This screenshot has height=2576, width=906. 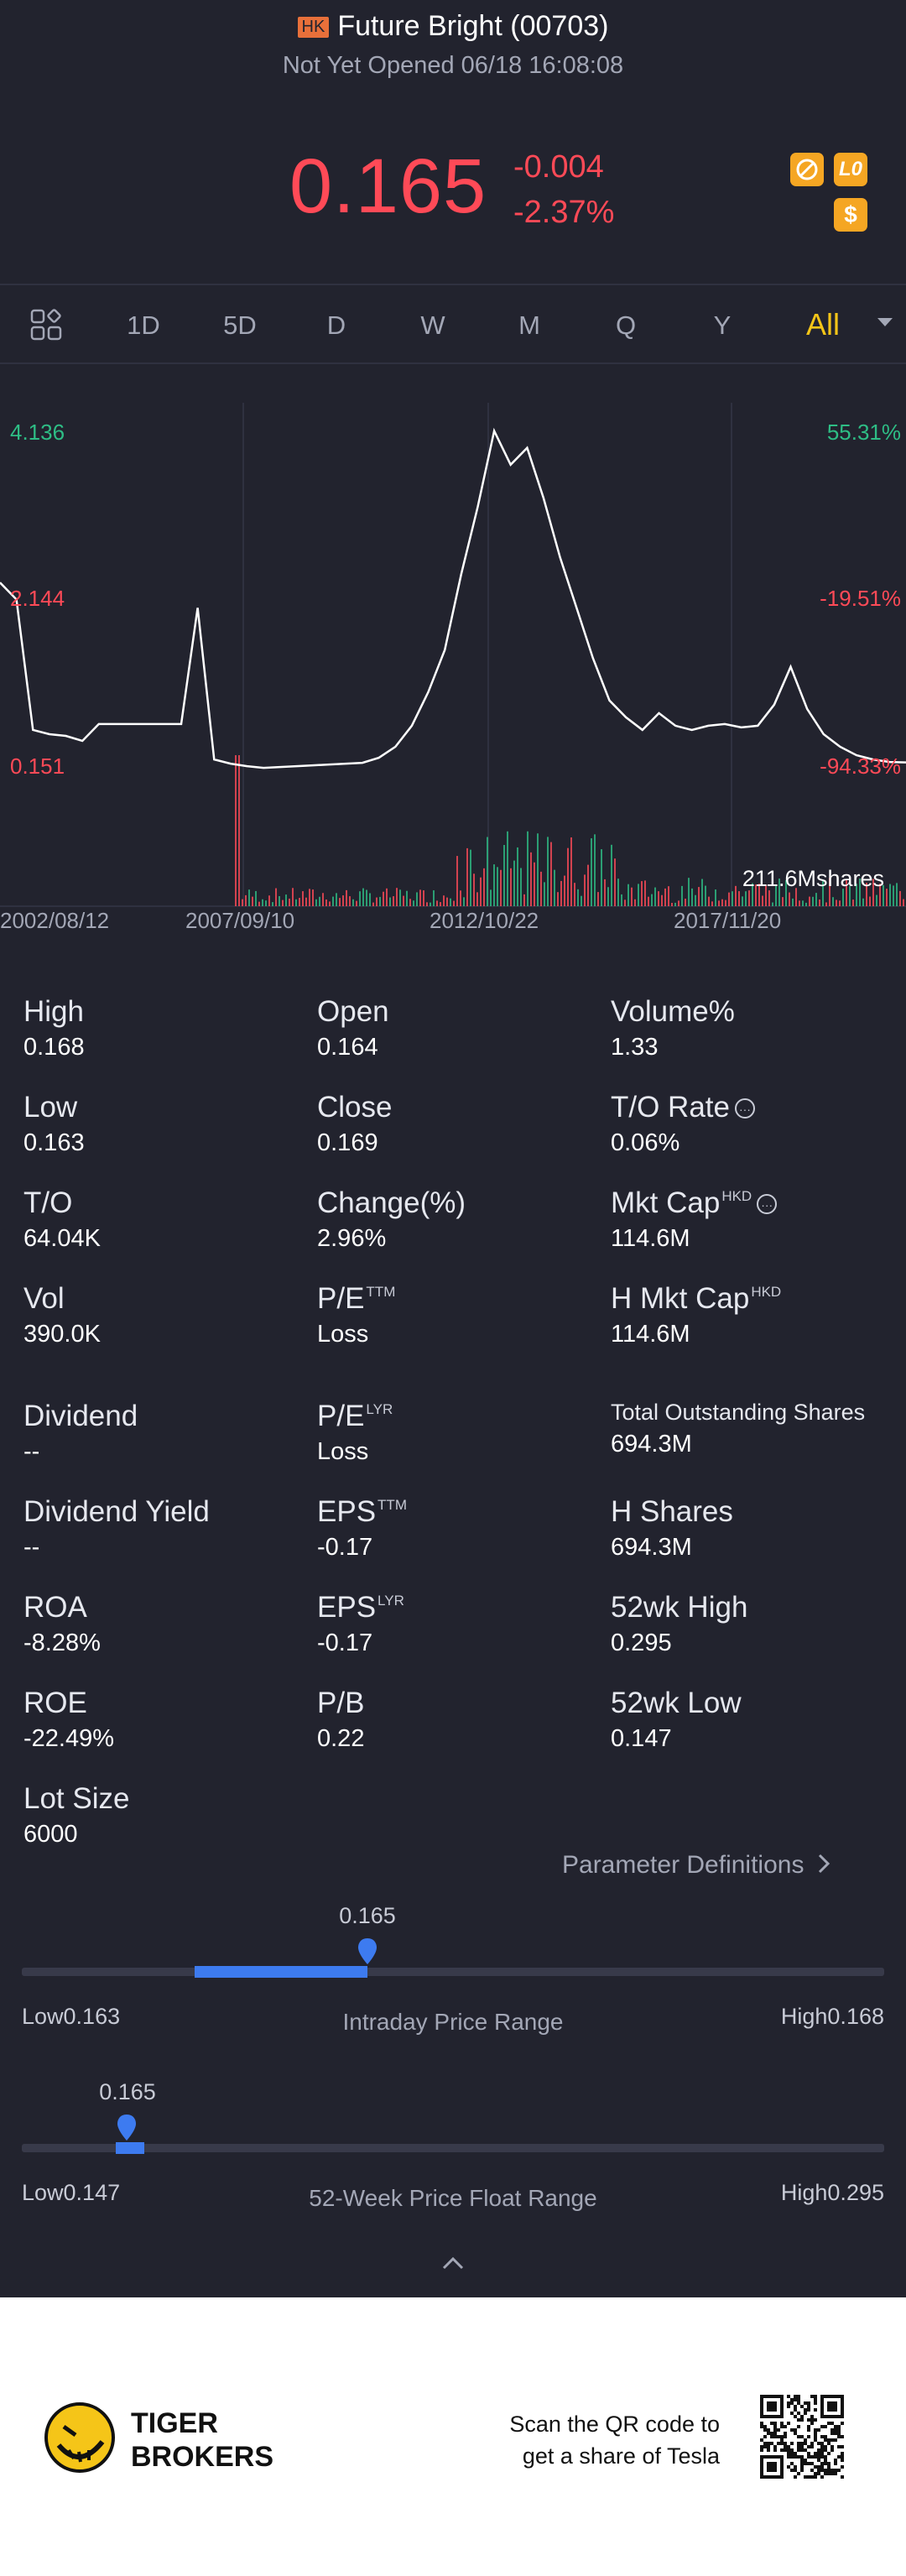 What do you see at coordinates (832, 2192) in the screenshot?
I see `week52-high: High0.295` at bounding box center [832, 2192].